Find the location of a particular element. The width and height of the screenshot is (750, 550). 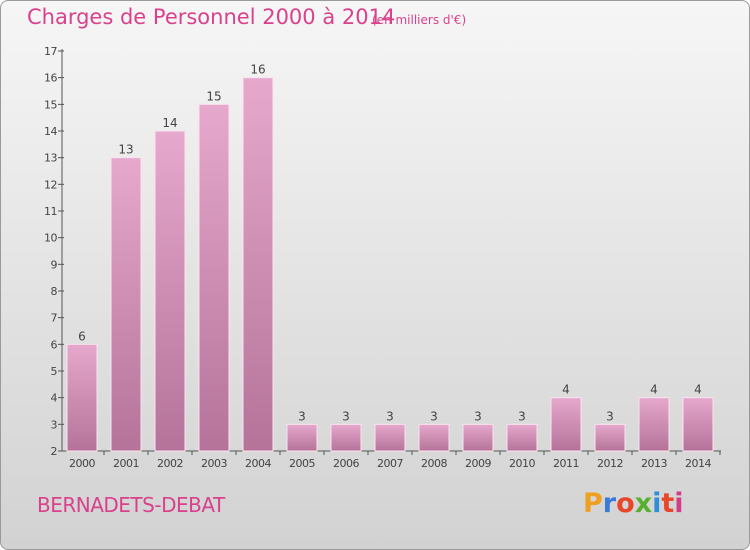

bar-value-label: 13 is located at coordinates (125, 150).